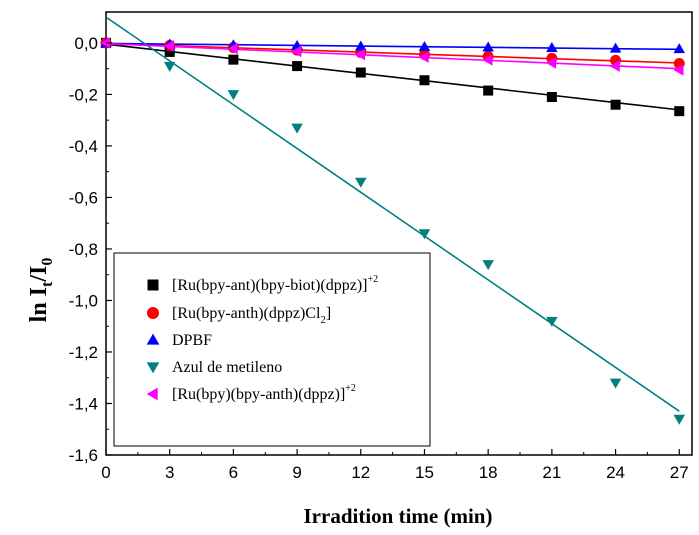 The height and width of the screenshot is (535, 699). Describe the element at coordinates (105, 472) in the screenshot. I see `x-tick-label: 0` at that location.